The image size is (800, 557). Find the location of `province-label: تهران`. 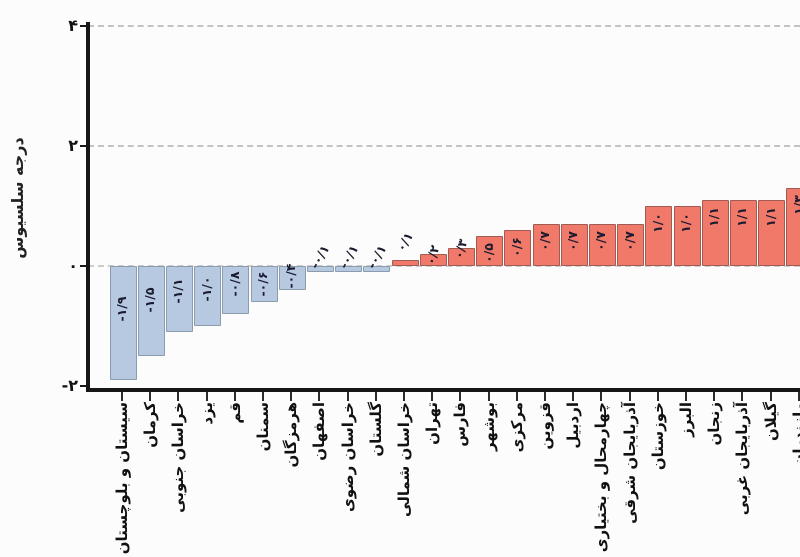

province-label: تهران is located at coordinates (432, 423).